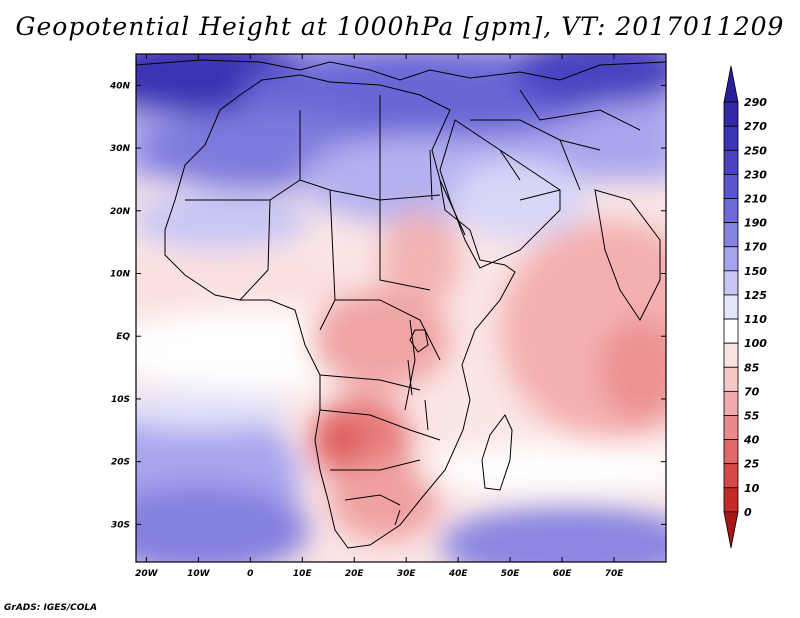 The height and width of the screenshot is (618, 800). Describe the element at coordinates (755, 343) in the screenshot. I see `colorbar-label: 100` at that location.